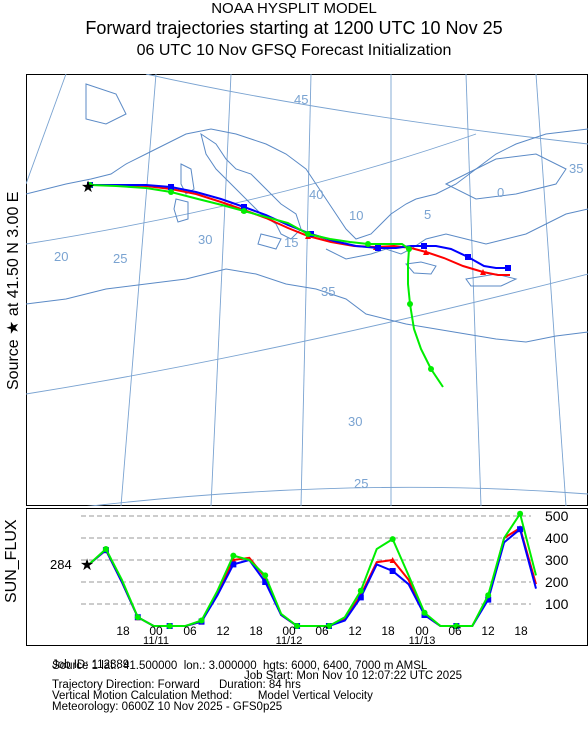  I want to click on source-star-icon: ★, so click(88, 187).